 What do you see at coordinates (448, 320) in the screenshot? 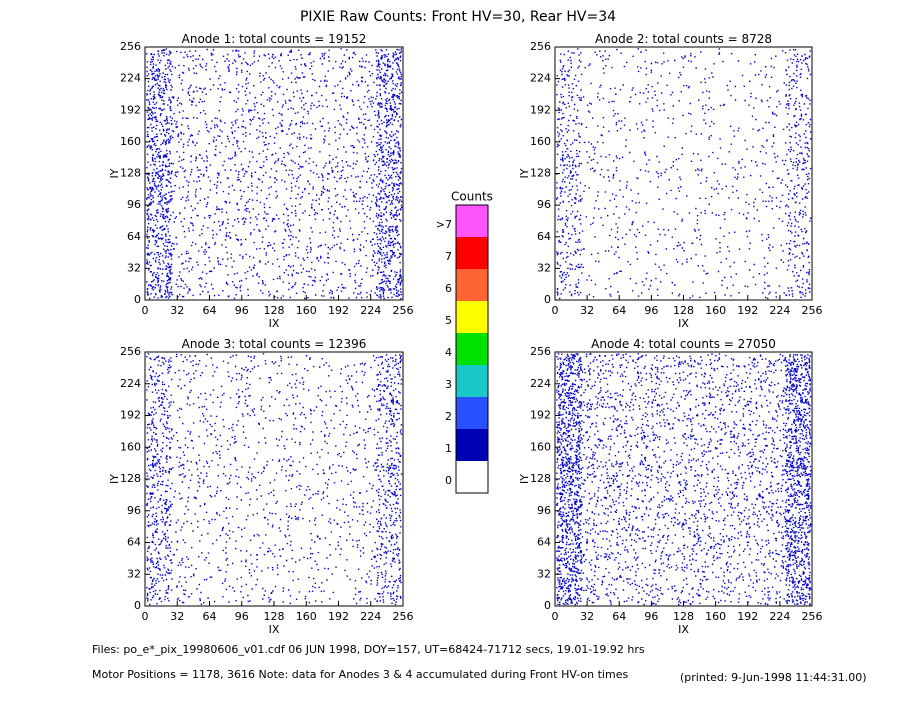
I see `colorbar-label: 5` at bounding box center [448, 320].